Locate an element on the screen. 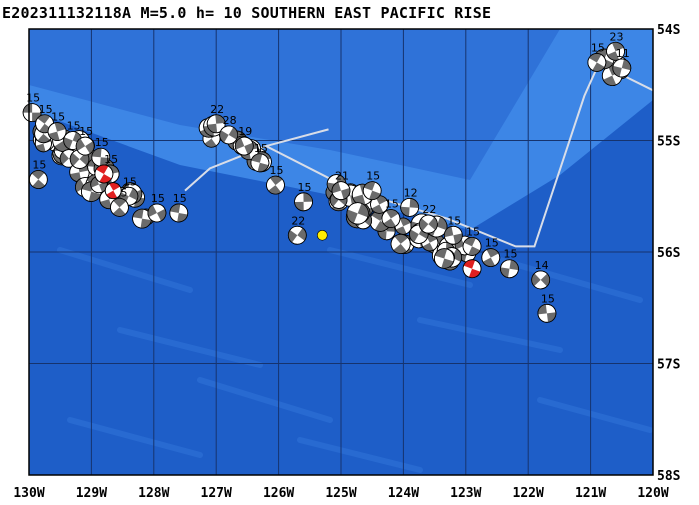 The width and height of the screenshot is (699, 505). depth-label: 23 is located at coordinates (617, 36).